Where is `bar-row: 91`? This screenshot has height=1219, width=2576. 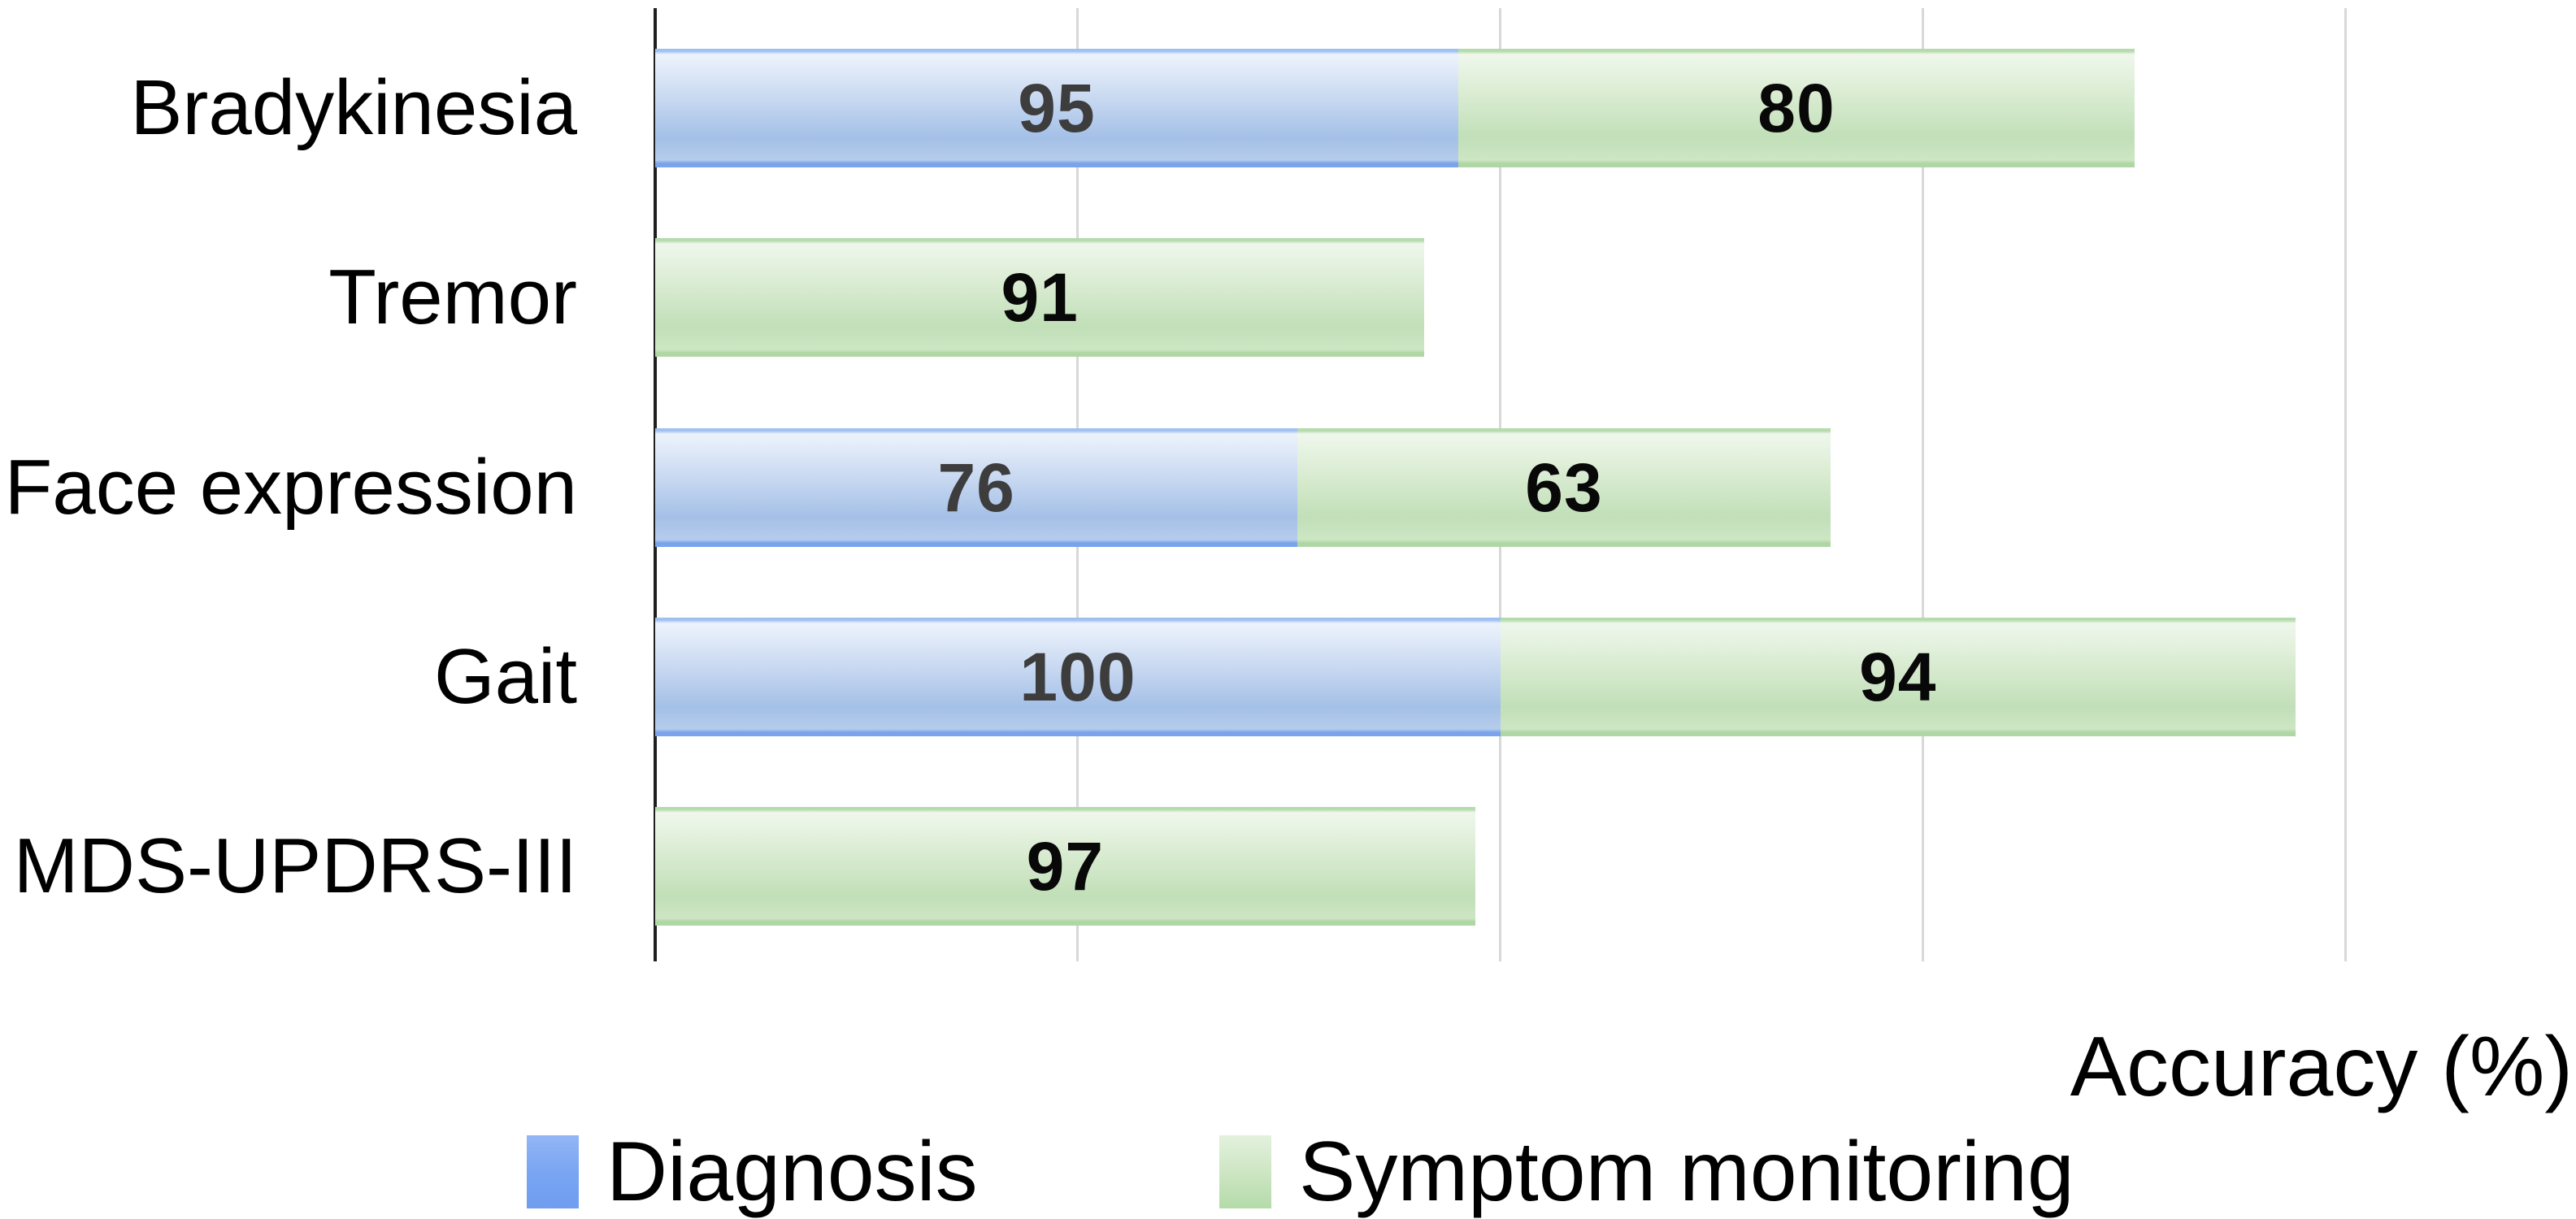
bar-row: 91 is located at coordinates (1040, 297).